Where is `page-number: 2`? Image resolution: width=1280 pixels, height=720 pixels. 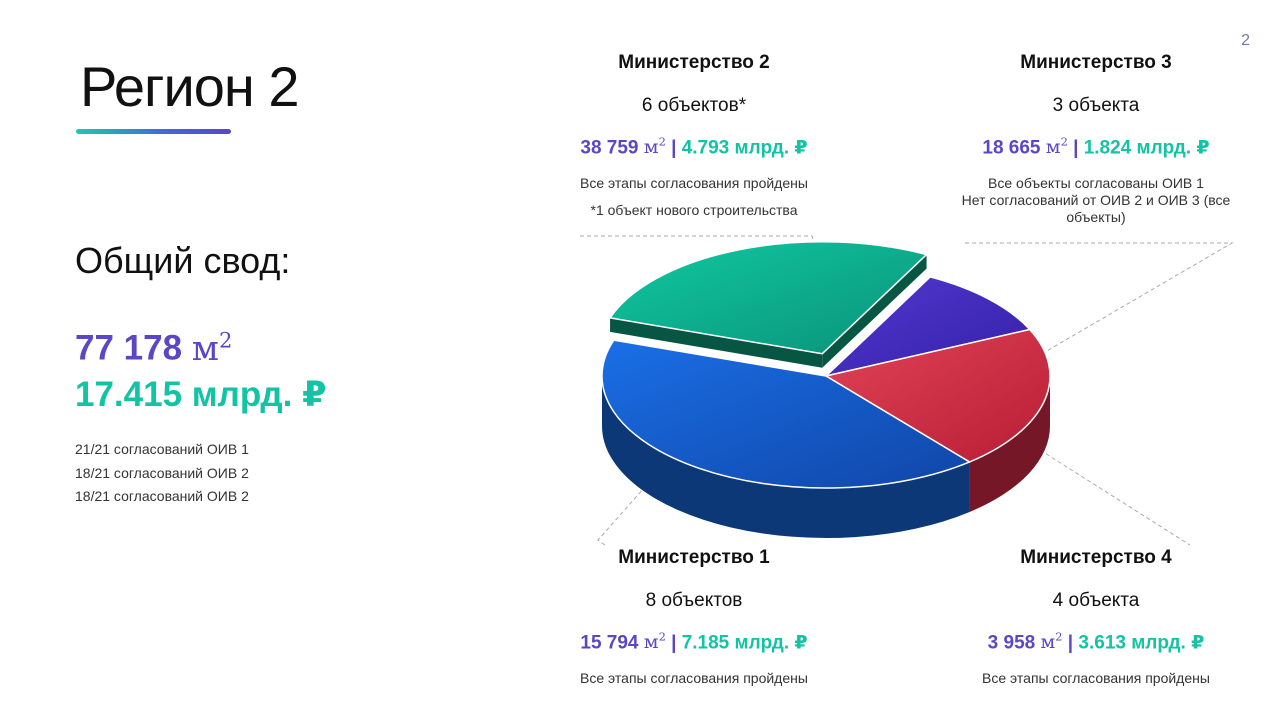 page-number: 2 is located at coordinates (1245, 40).